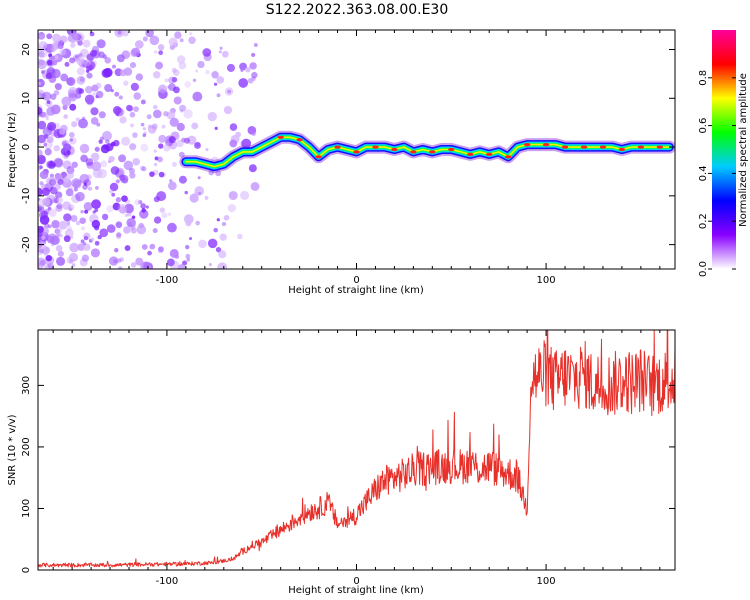 This screenshot has width=750, height=600. What do you see at coordinates (356, 280) in the screenshot?
I see `spectrogram-x-tick-label: 0` at bounding box center [356, 280].